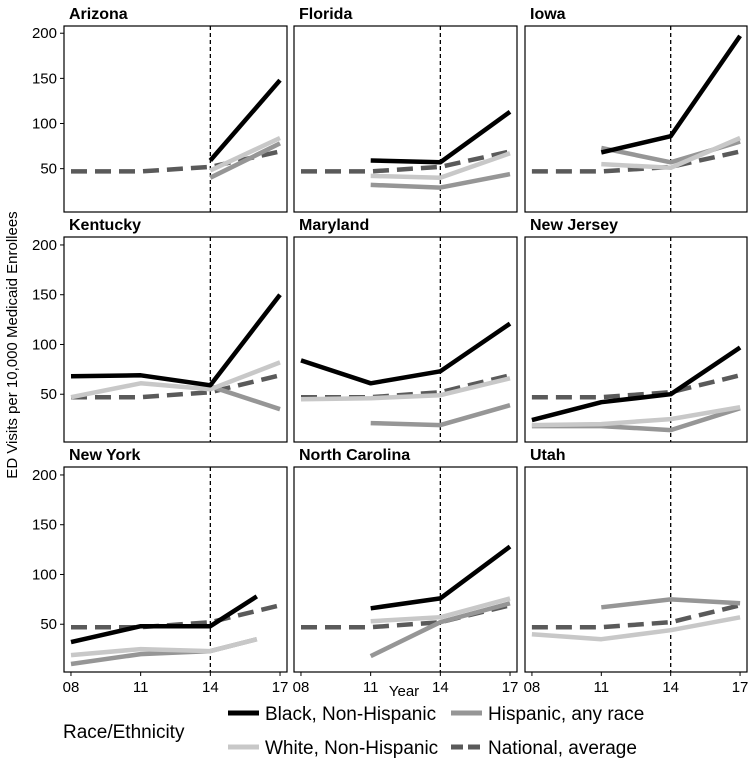 This screenshot has height=762, width=750. I want to click on panel-frame-new-jersey, so click(636, 339).